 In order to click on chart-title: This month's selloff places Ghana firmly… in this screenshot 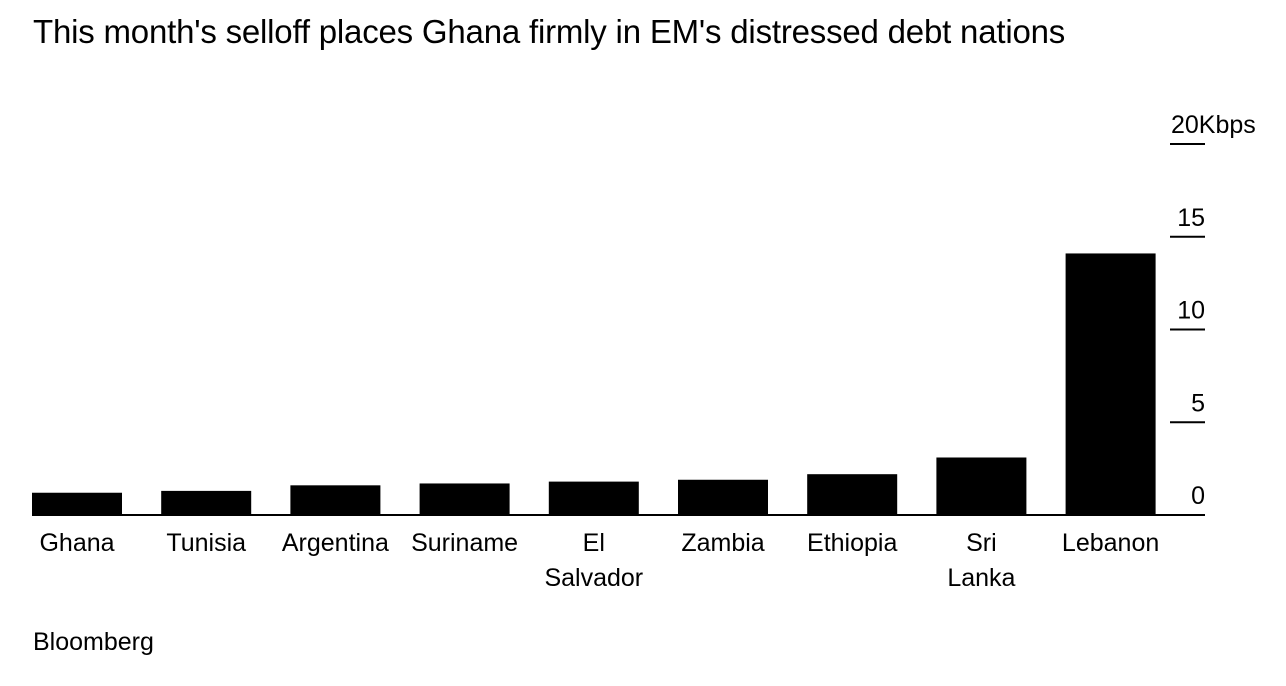, I will do `click(549, 31)`.